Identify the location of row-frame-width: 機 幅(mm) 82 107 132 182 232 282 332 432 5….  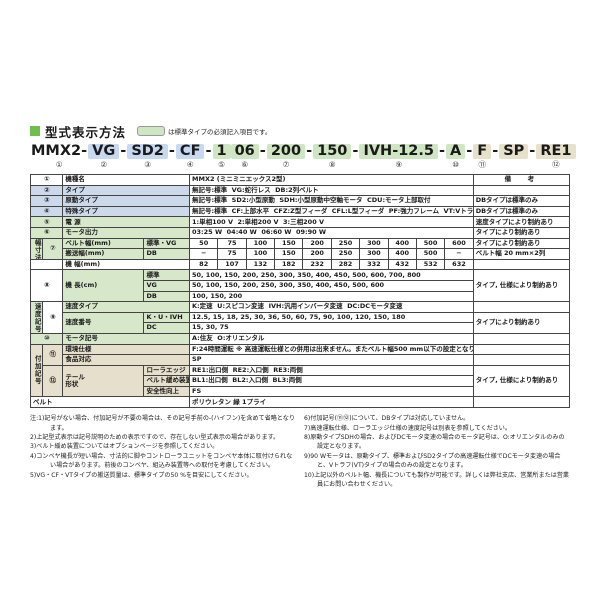
(300, 264).